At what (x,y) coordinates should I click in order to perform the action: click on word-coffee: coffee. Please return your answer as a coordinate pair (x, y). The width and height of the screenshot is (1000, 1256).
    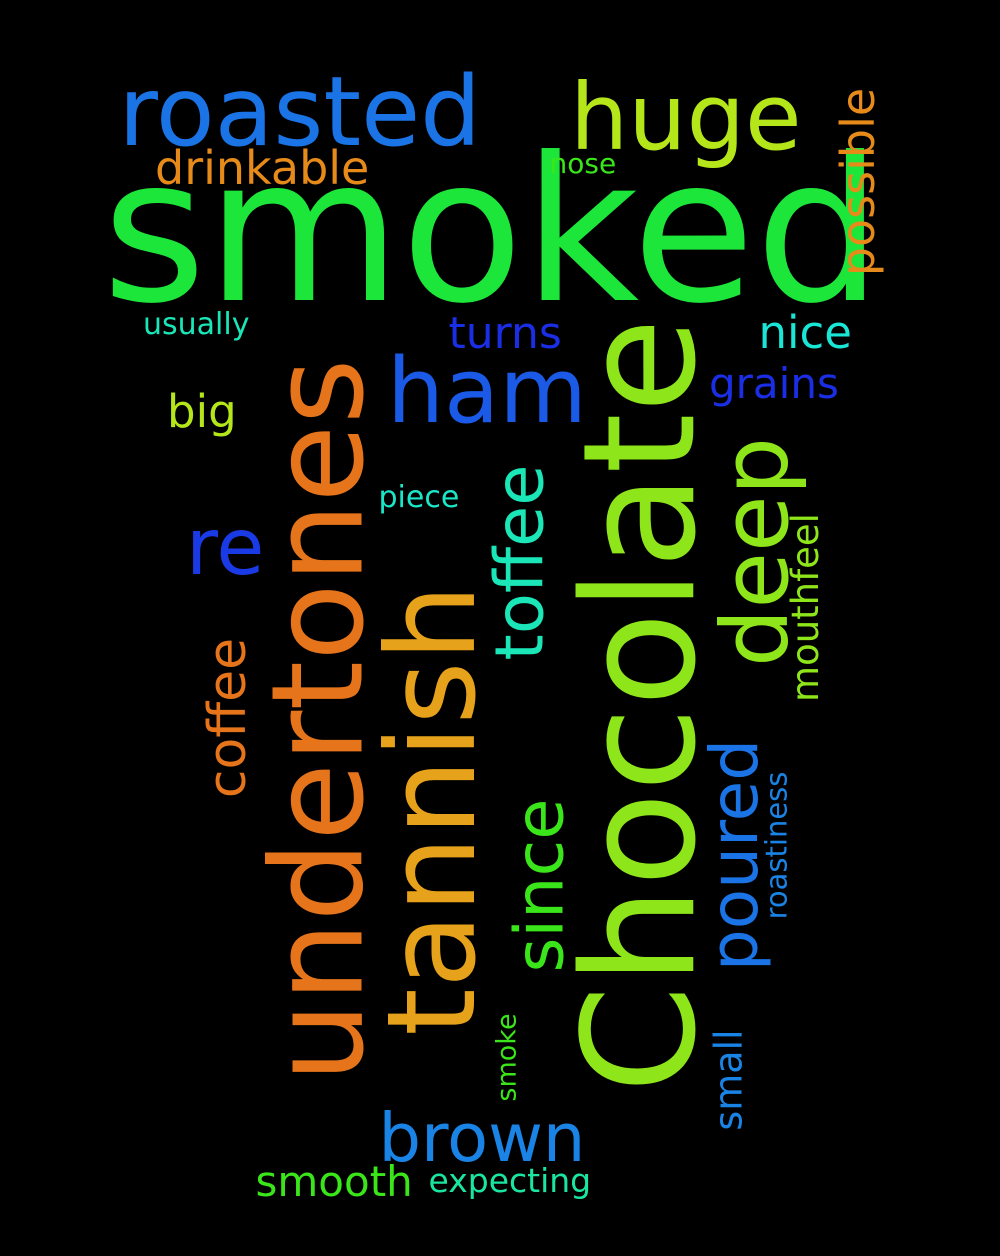
    Looking at the image, I should click on (228, 718).